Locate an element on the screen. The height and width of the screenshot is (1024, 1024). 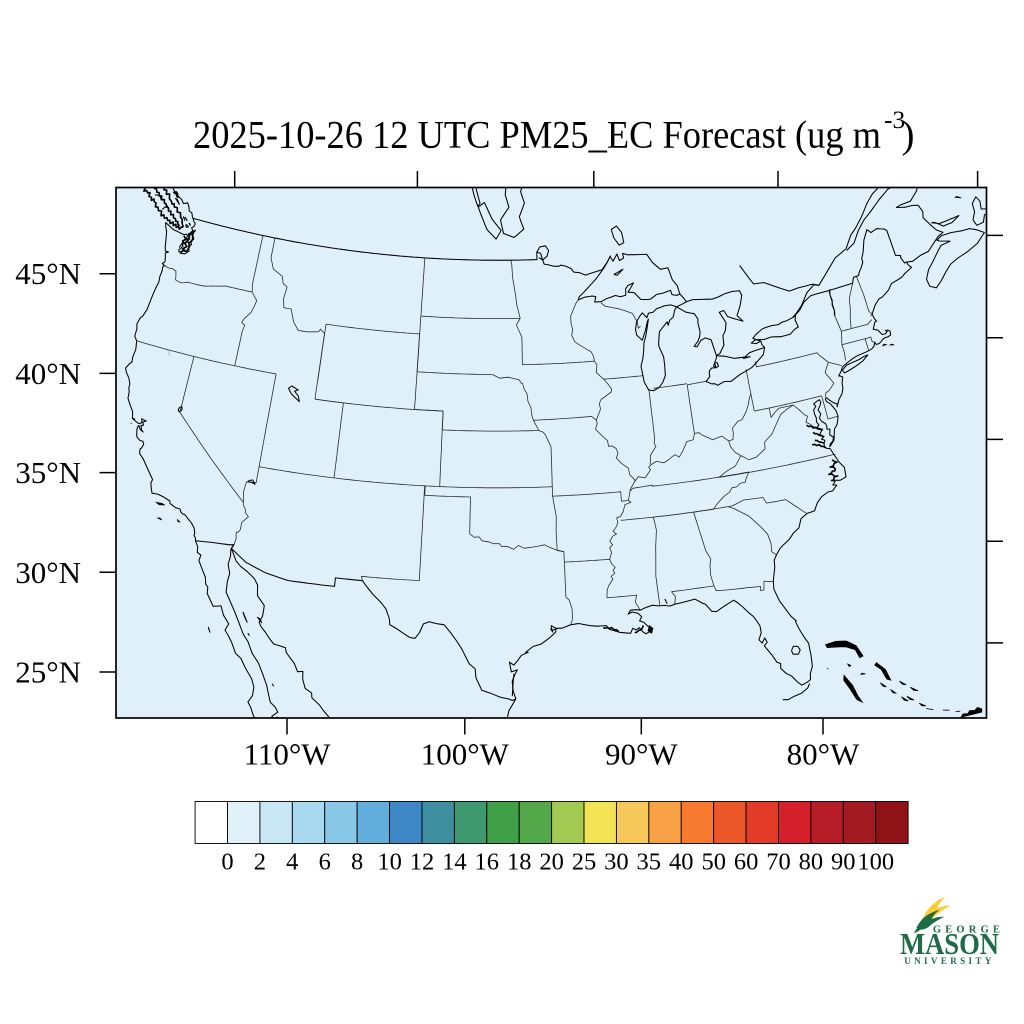
svg-text: 25 is located at coordinates (584, 862).